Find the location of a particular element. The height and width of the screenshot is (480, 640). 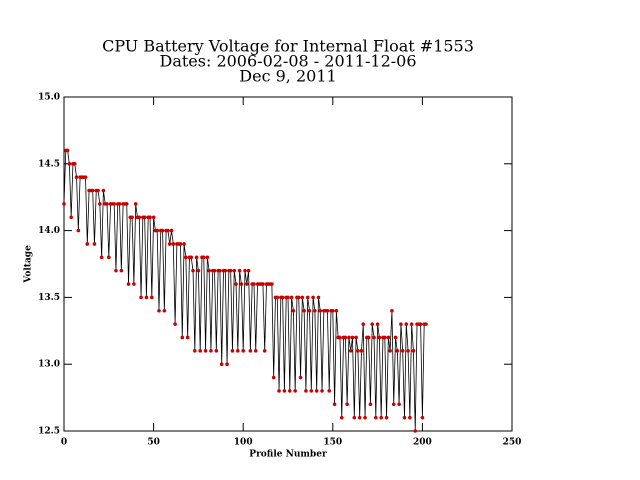

chart-subtitle: Dates: 2006-02-08 - 2011-12-06 is located at coordinates (287, 61).